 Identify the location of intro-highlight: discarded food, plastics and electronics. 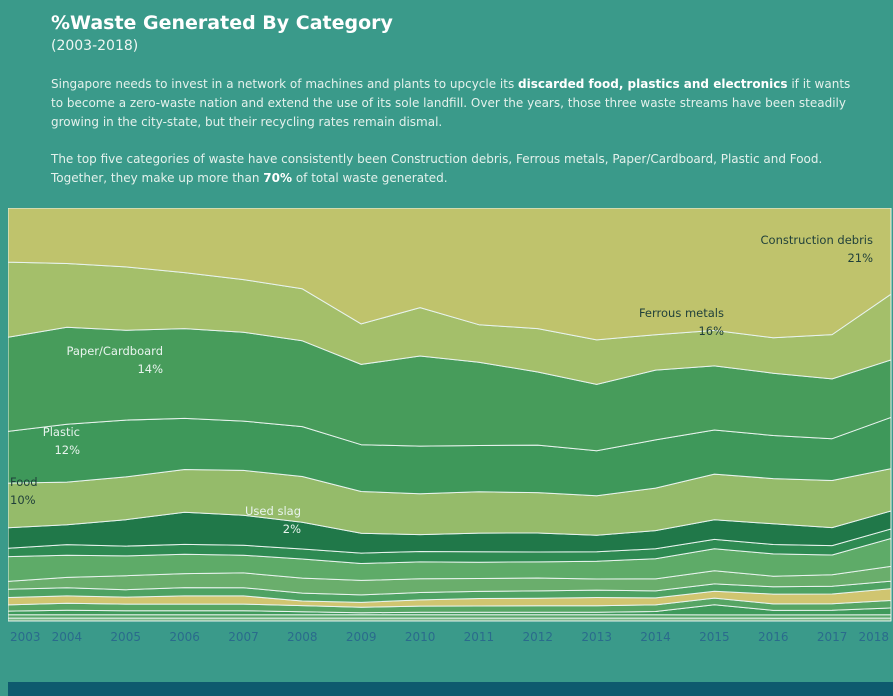
(653, 84).